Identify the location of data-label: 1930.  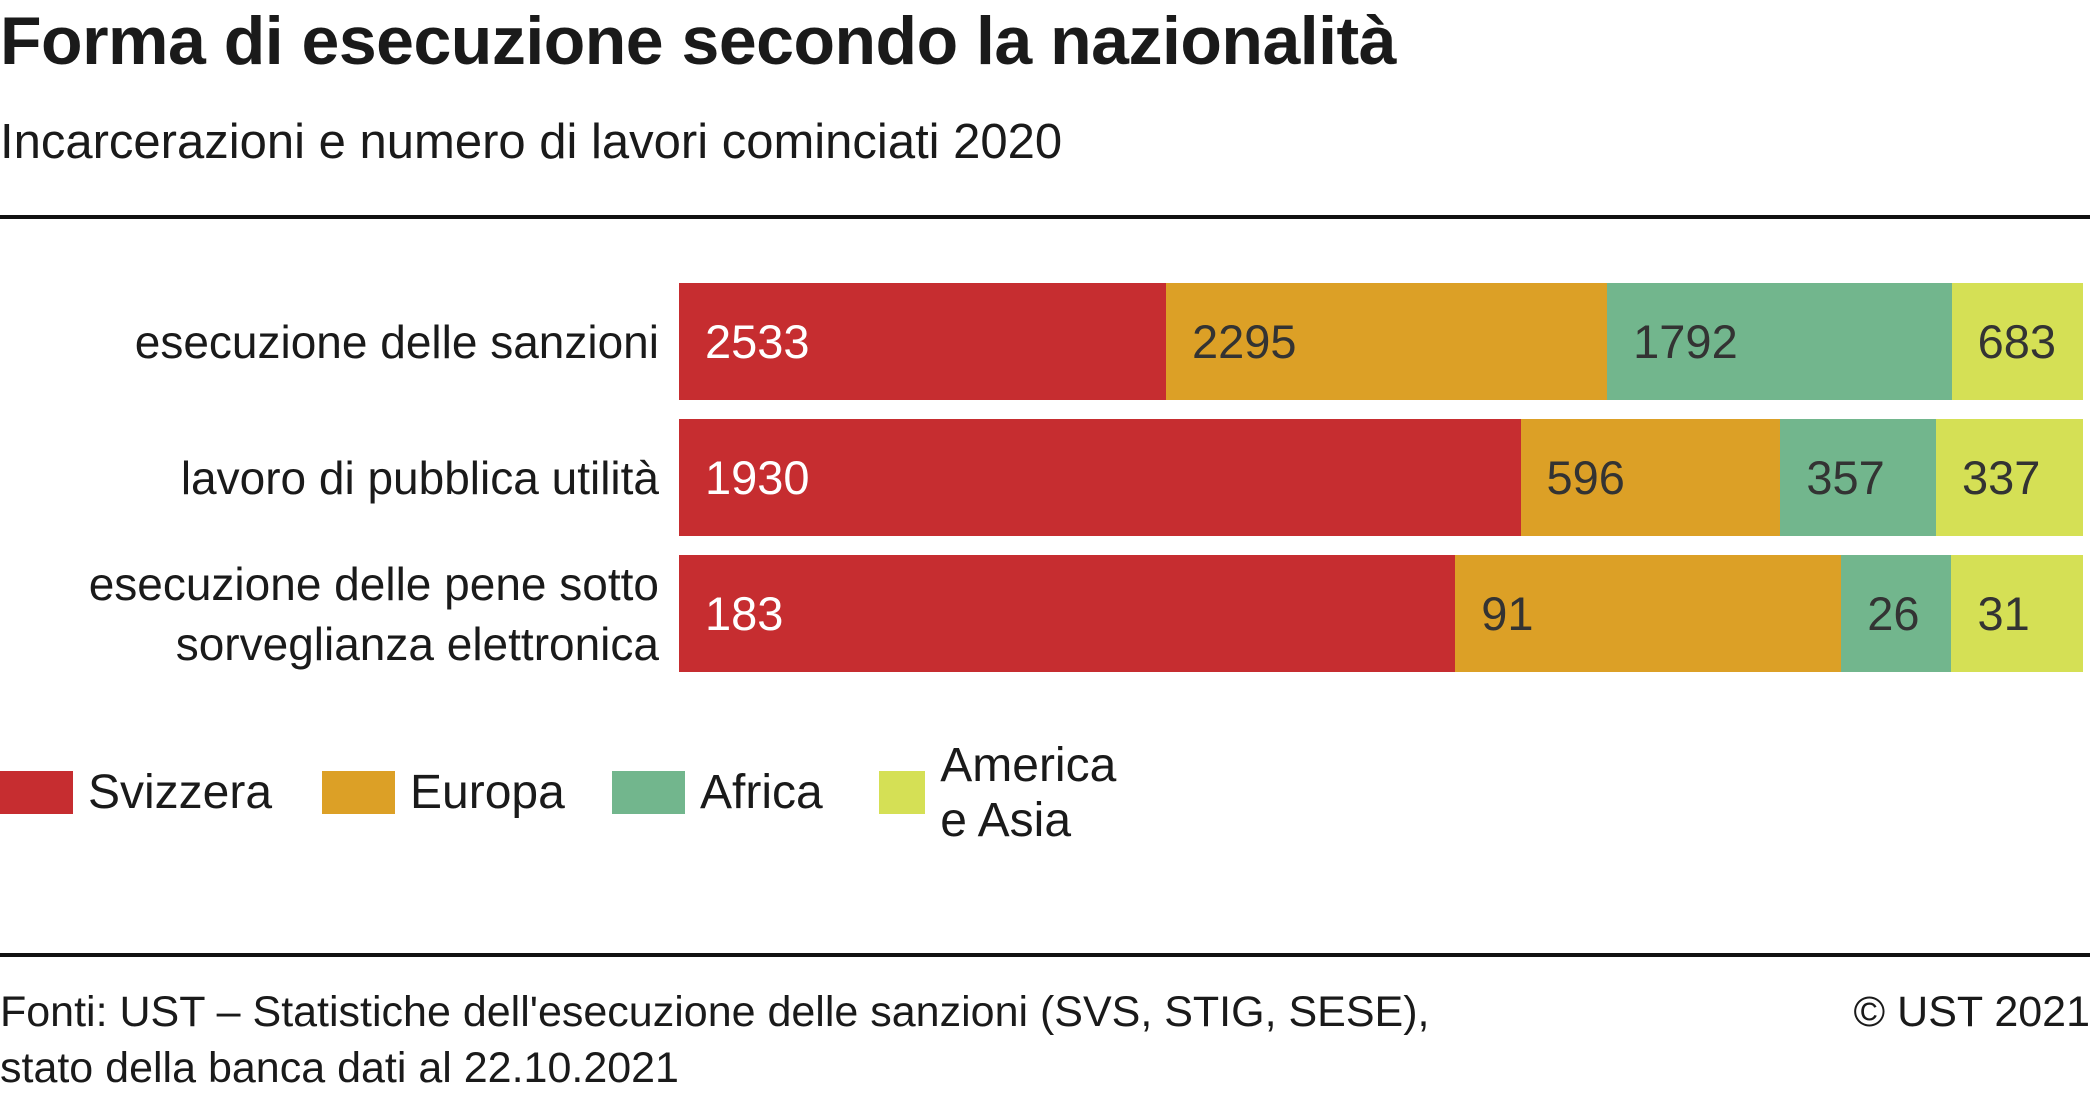
(757, 477).